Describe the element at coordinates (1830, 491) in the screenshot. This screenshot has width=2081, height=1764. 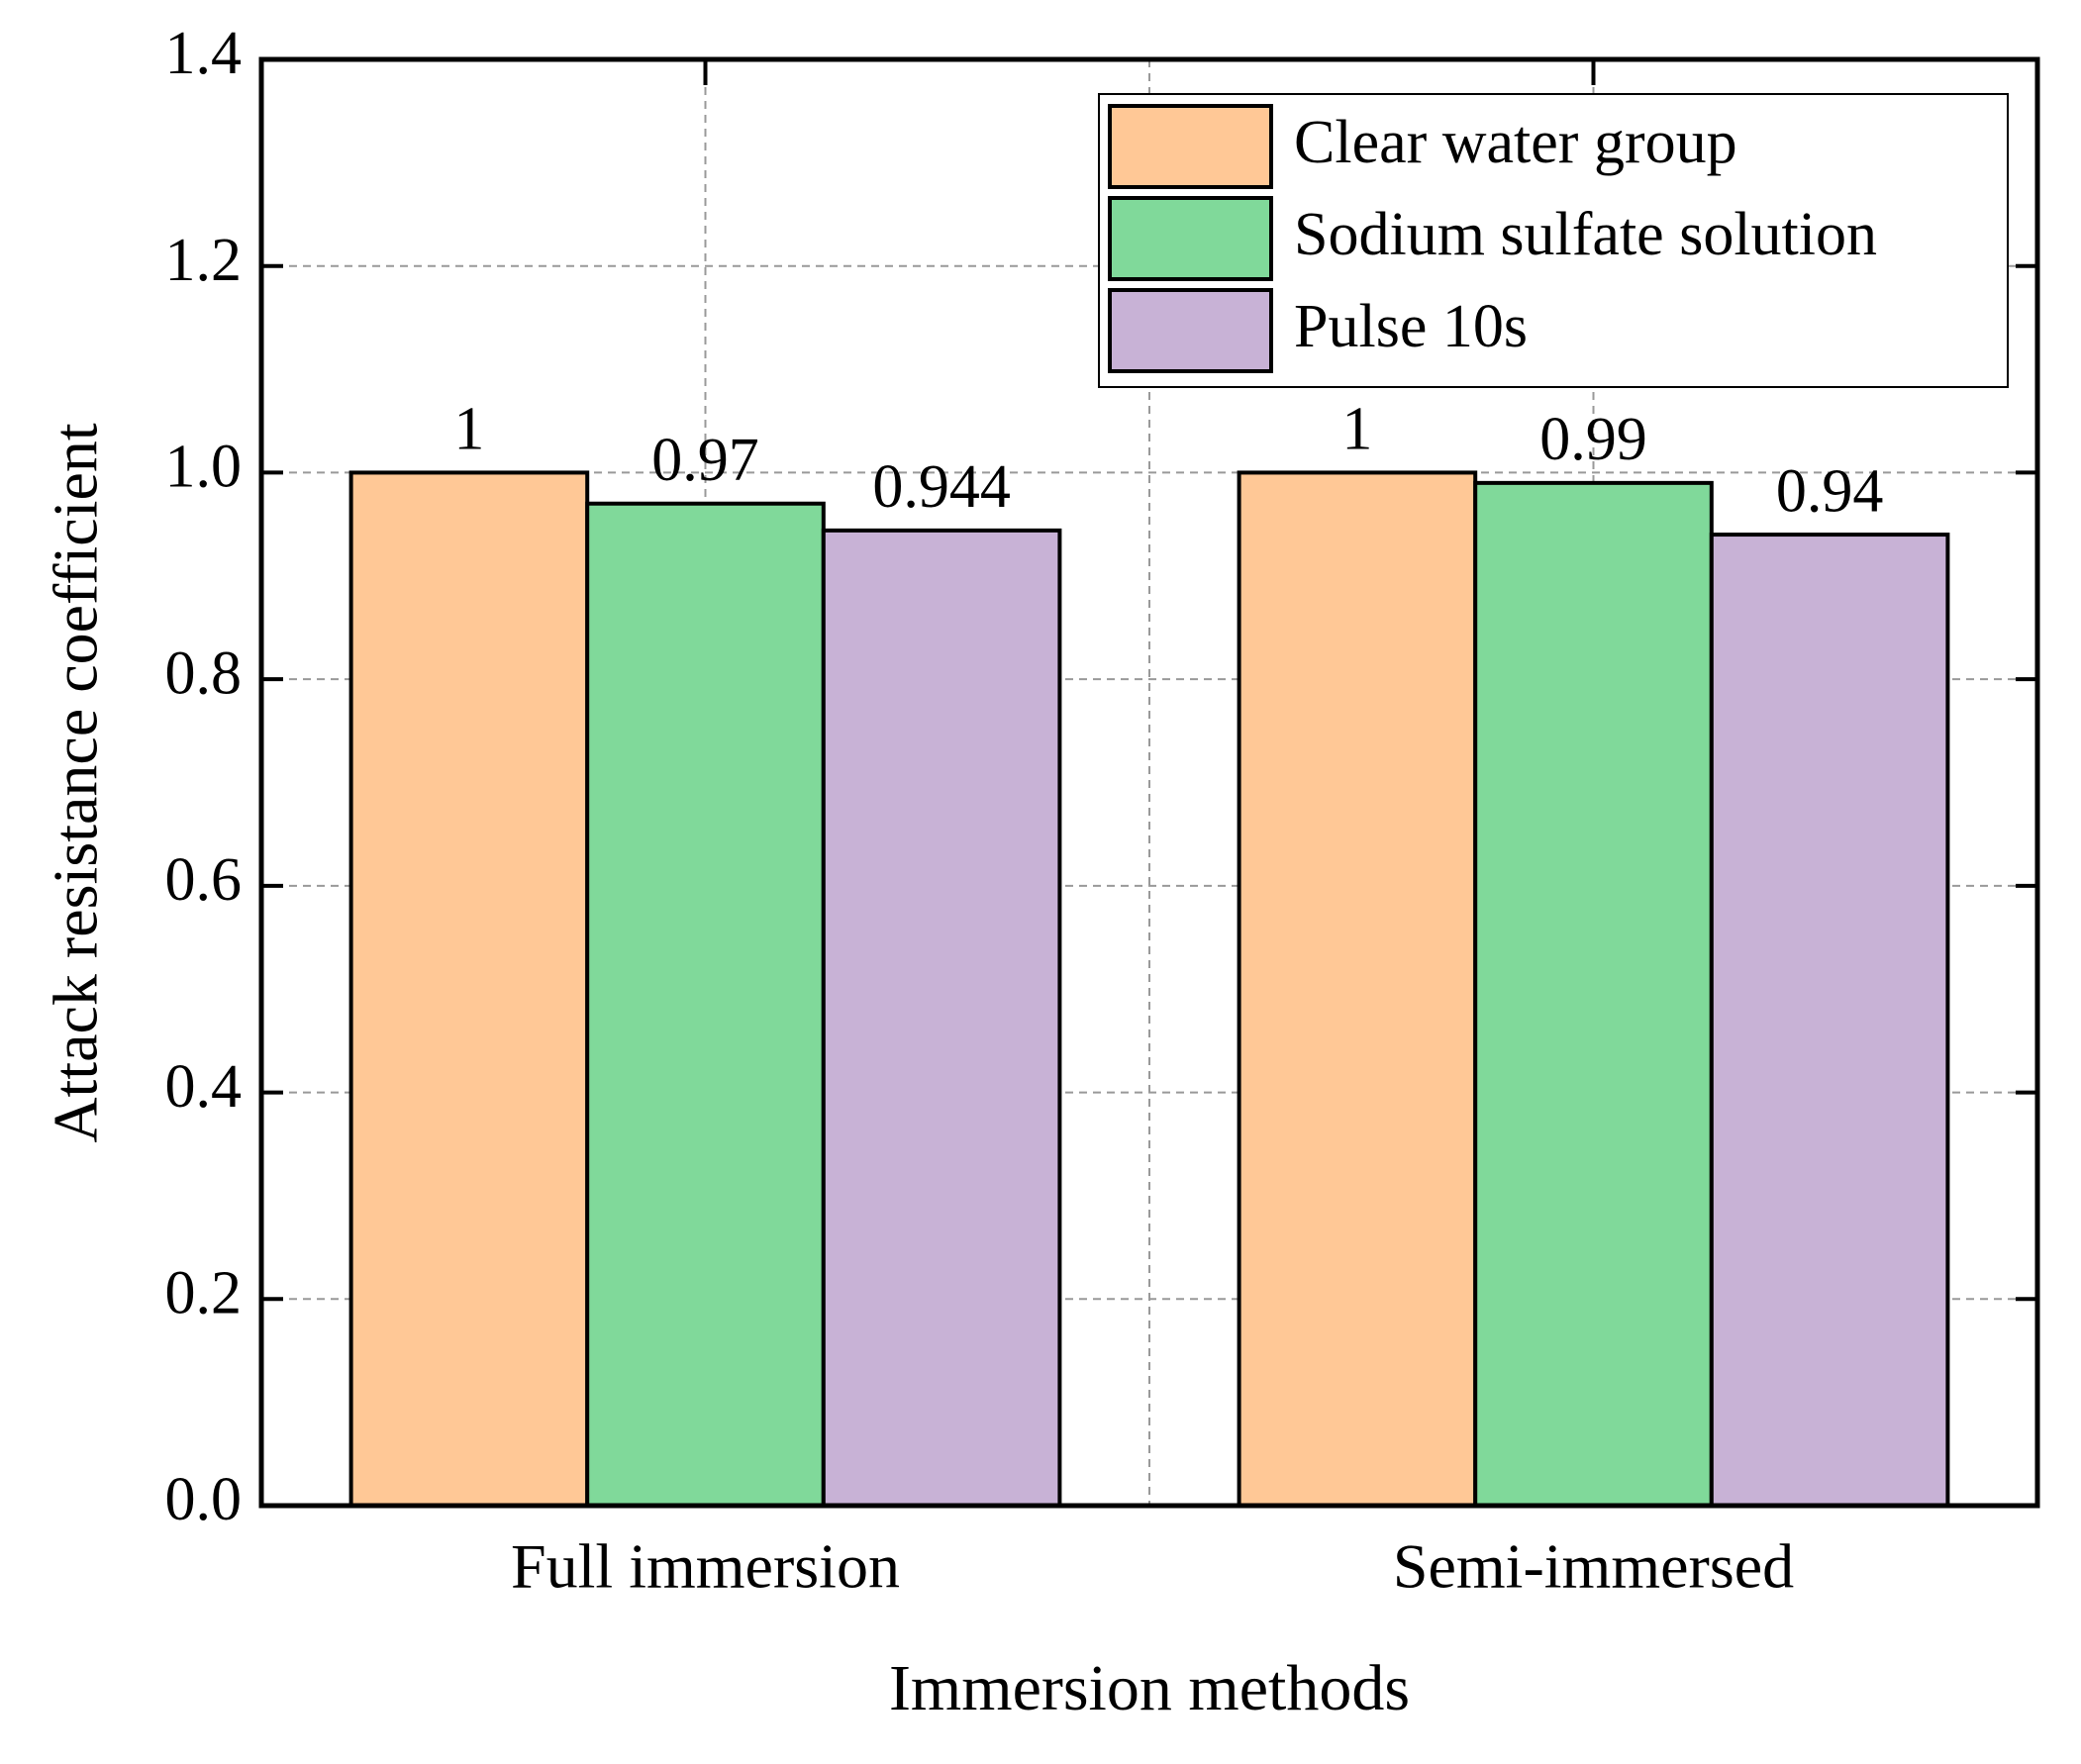
I see `data-label: 0.94` at that location.